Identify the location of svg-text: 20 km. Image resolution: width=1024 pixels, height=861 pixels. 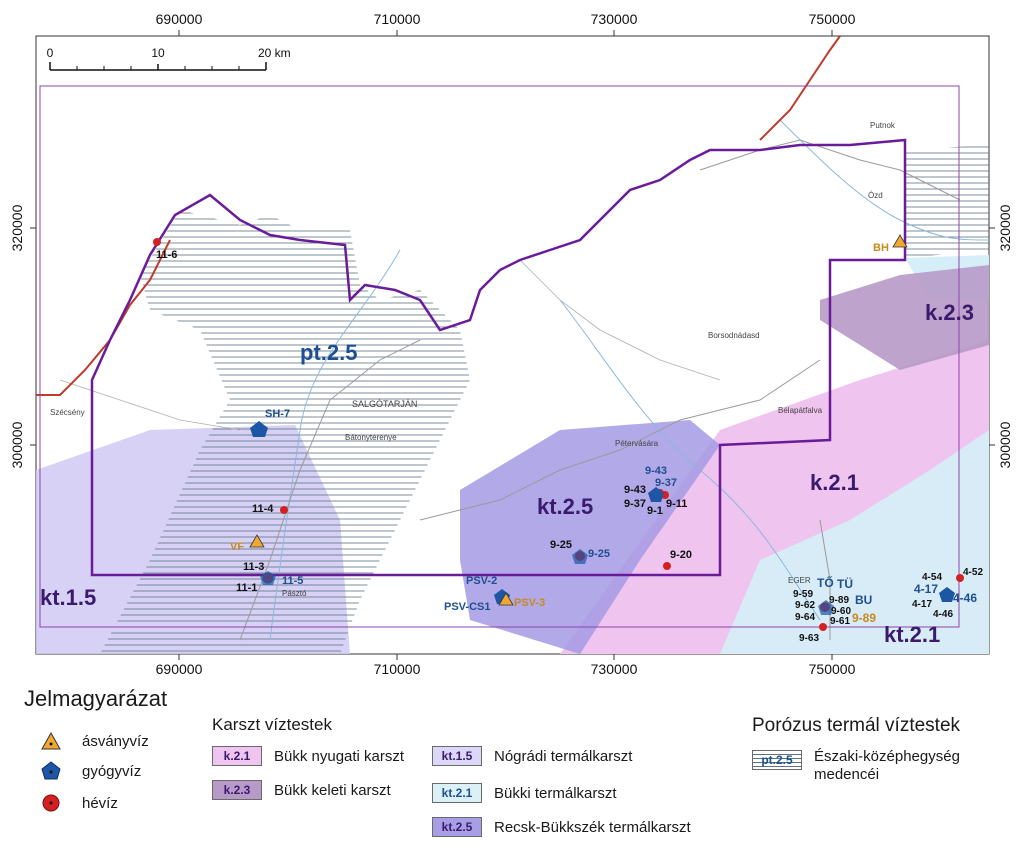
(274, 53).